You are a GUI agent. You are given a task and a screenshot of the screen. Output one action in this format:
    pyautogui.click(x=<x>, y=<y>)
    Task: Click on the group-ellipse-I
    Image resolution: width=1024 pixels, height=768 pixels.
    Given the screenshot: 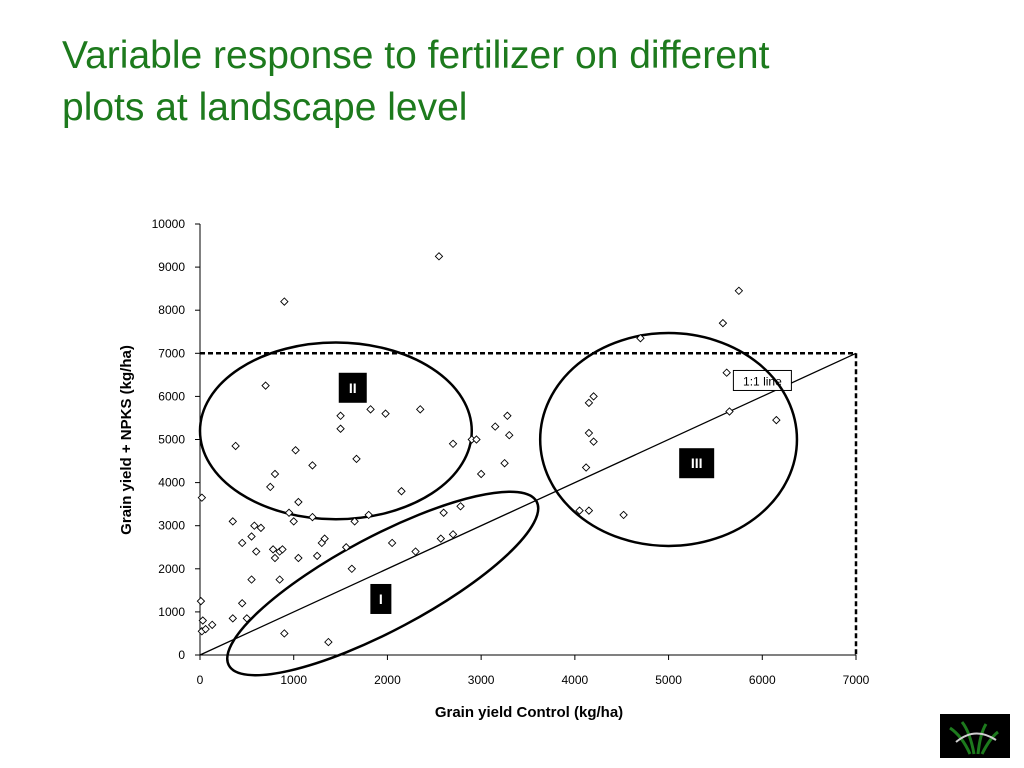 What is the action you would take?
    pyautogui.click(x=383, y=583)
    